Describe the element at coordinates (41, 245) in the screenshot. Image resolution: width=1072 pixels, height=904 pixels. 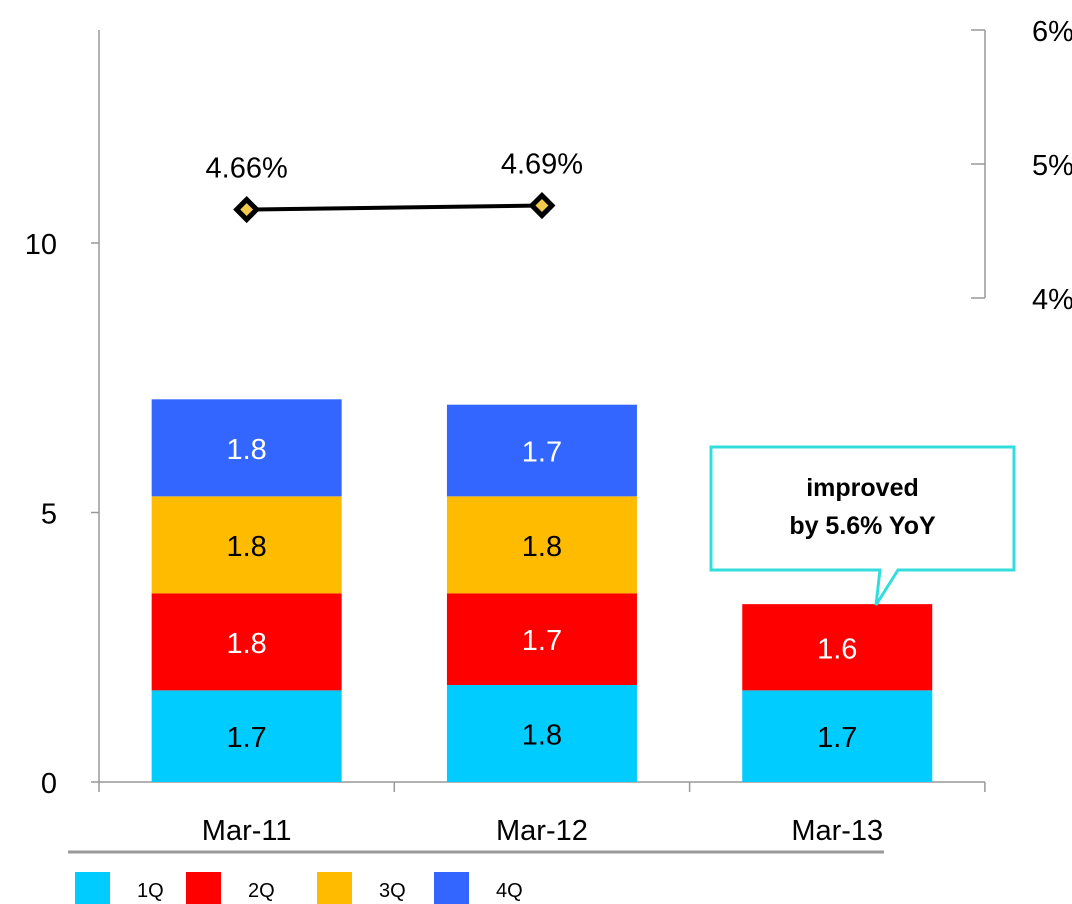
I see `y-tick-label: 10` at that location.